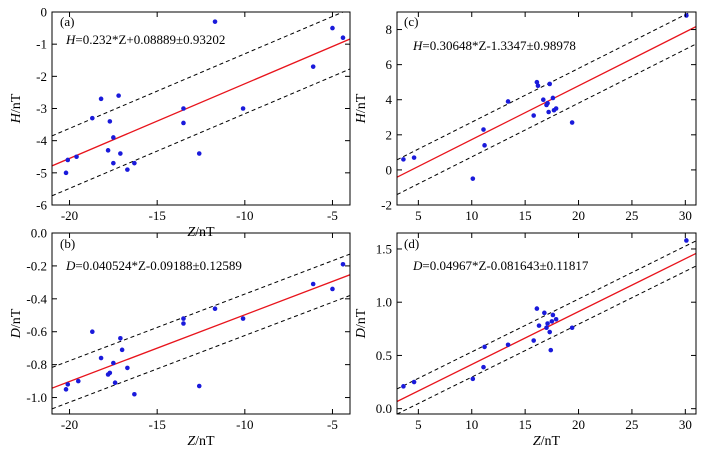 The image size is (724, 454). I want to click on panel-b-x-axis-label: Z/nT, so click(201, 441).